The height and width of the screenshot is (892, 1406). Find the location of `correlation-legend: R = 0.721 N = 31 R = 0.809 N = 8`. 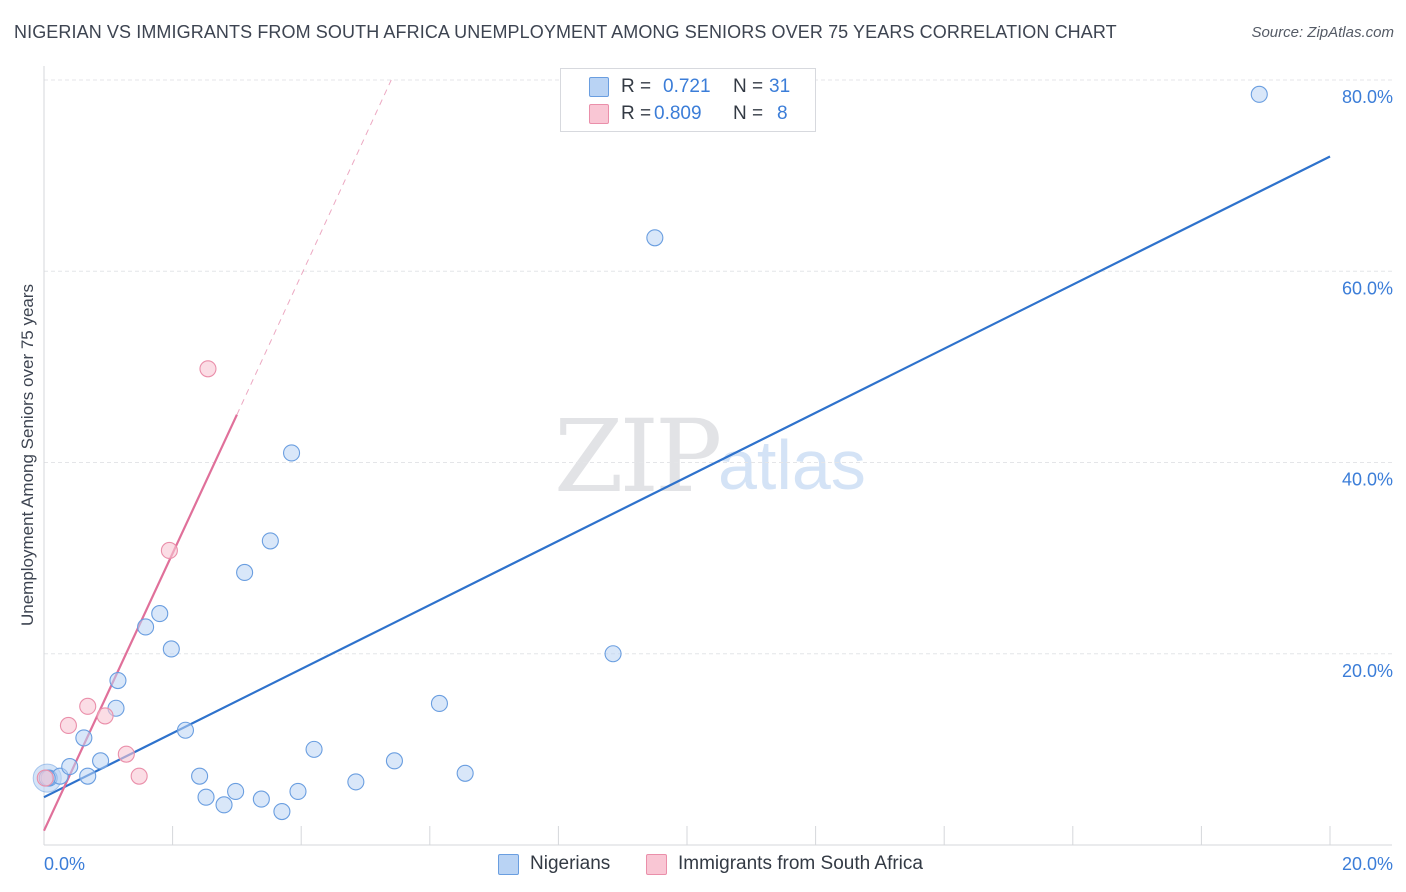

correlation-legend: R = 0.721 N = 31 R = 0.809 N = 8 is located at coordinates (688, 100).